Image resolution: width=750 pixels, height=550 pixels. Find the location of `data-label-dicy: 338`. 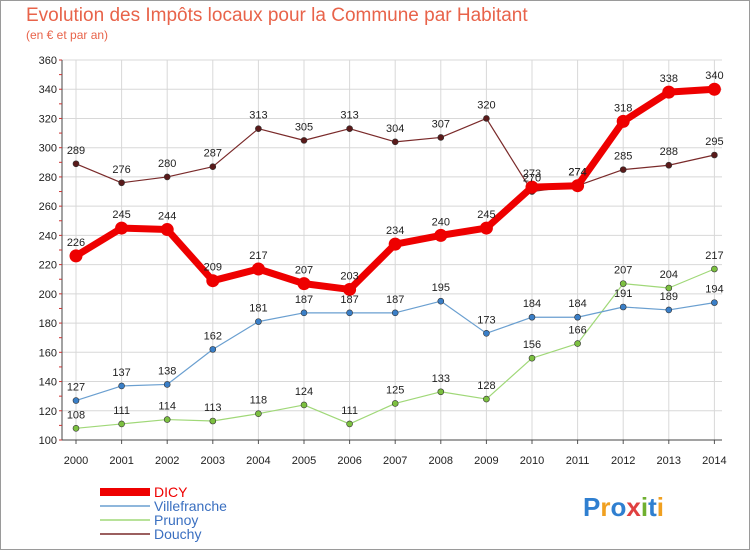

data-label-dicy: 338 is located at coordinates (669, 79).